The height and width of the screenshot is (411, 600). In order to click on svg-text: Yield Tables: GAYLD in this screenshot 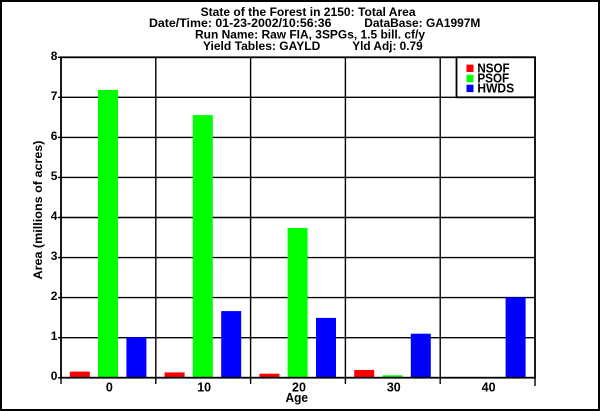, I will do `click(262, 46)`.